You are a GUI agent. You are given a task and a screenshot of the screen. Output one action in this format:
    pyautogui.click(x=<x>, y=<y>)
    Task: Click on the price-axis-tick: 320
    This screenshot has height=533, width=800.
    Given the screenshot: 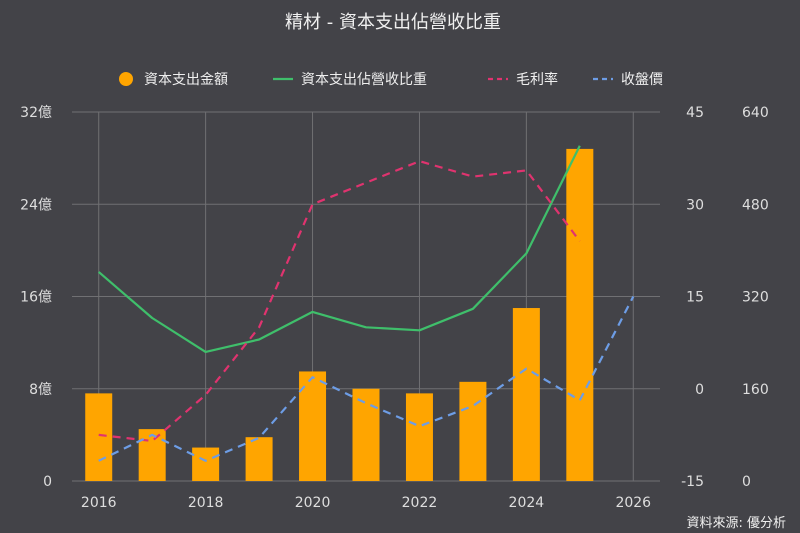 What is the action you would take?
    pyautogui.click(x=755, y=298)
    